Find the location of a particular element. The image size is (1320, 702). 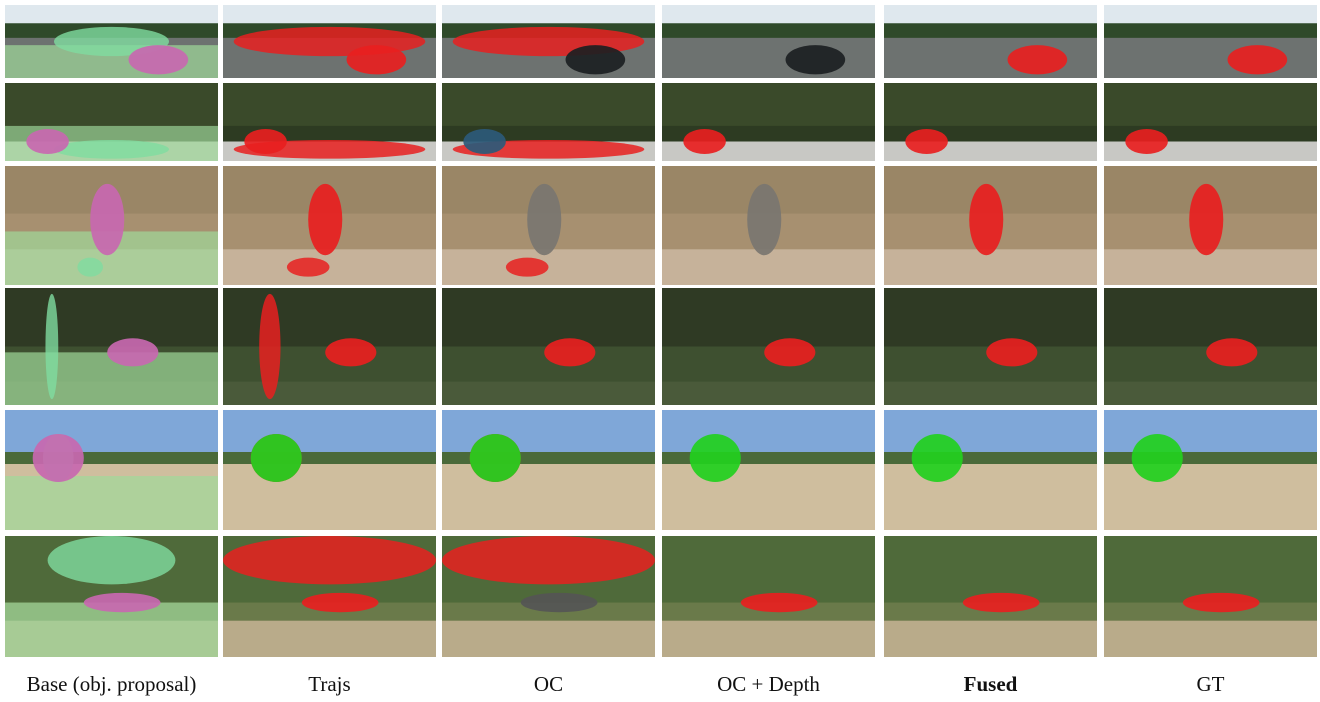

column-label: OC is located at coordinates (548, 684).